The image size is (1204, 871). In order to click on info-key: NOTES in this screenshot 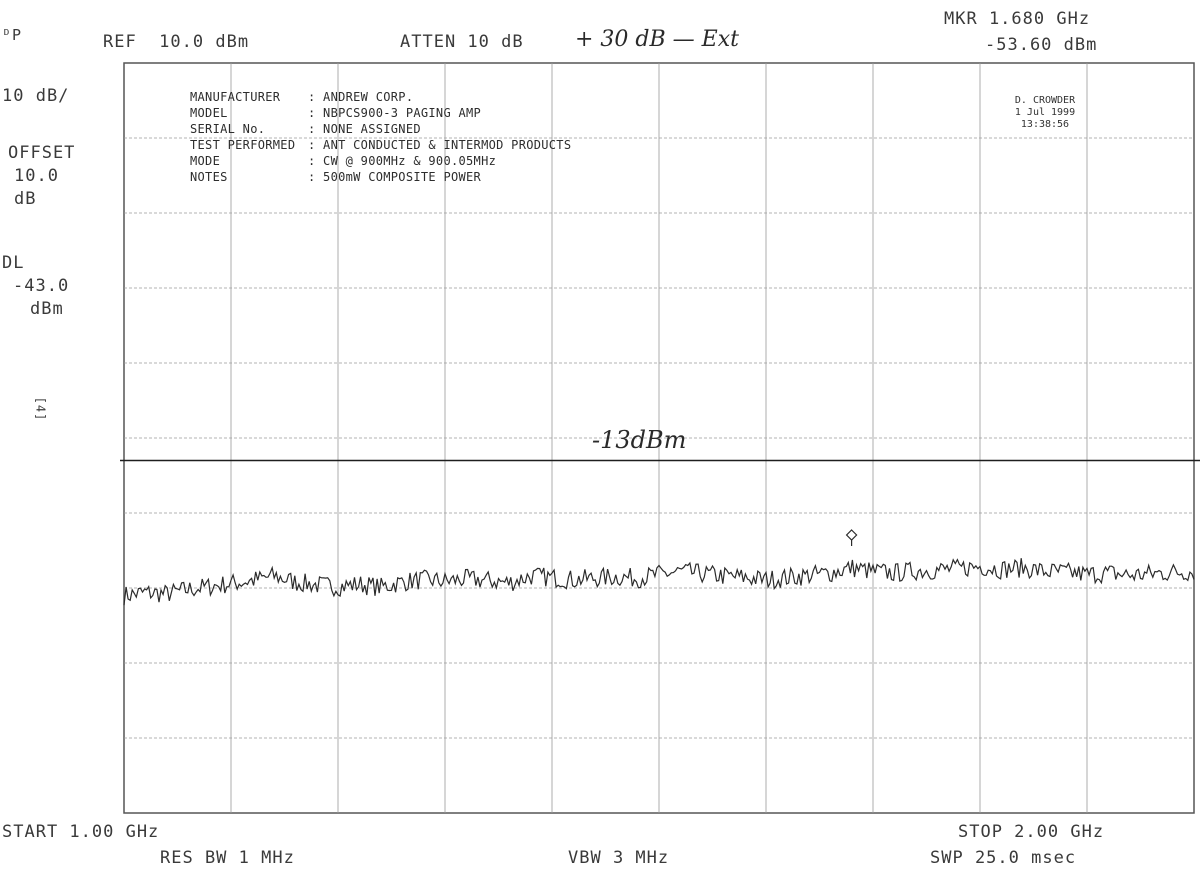, I will do `click(209, 177)`.